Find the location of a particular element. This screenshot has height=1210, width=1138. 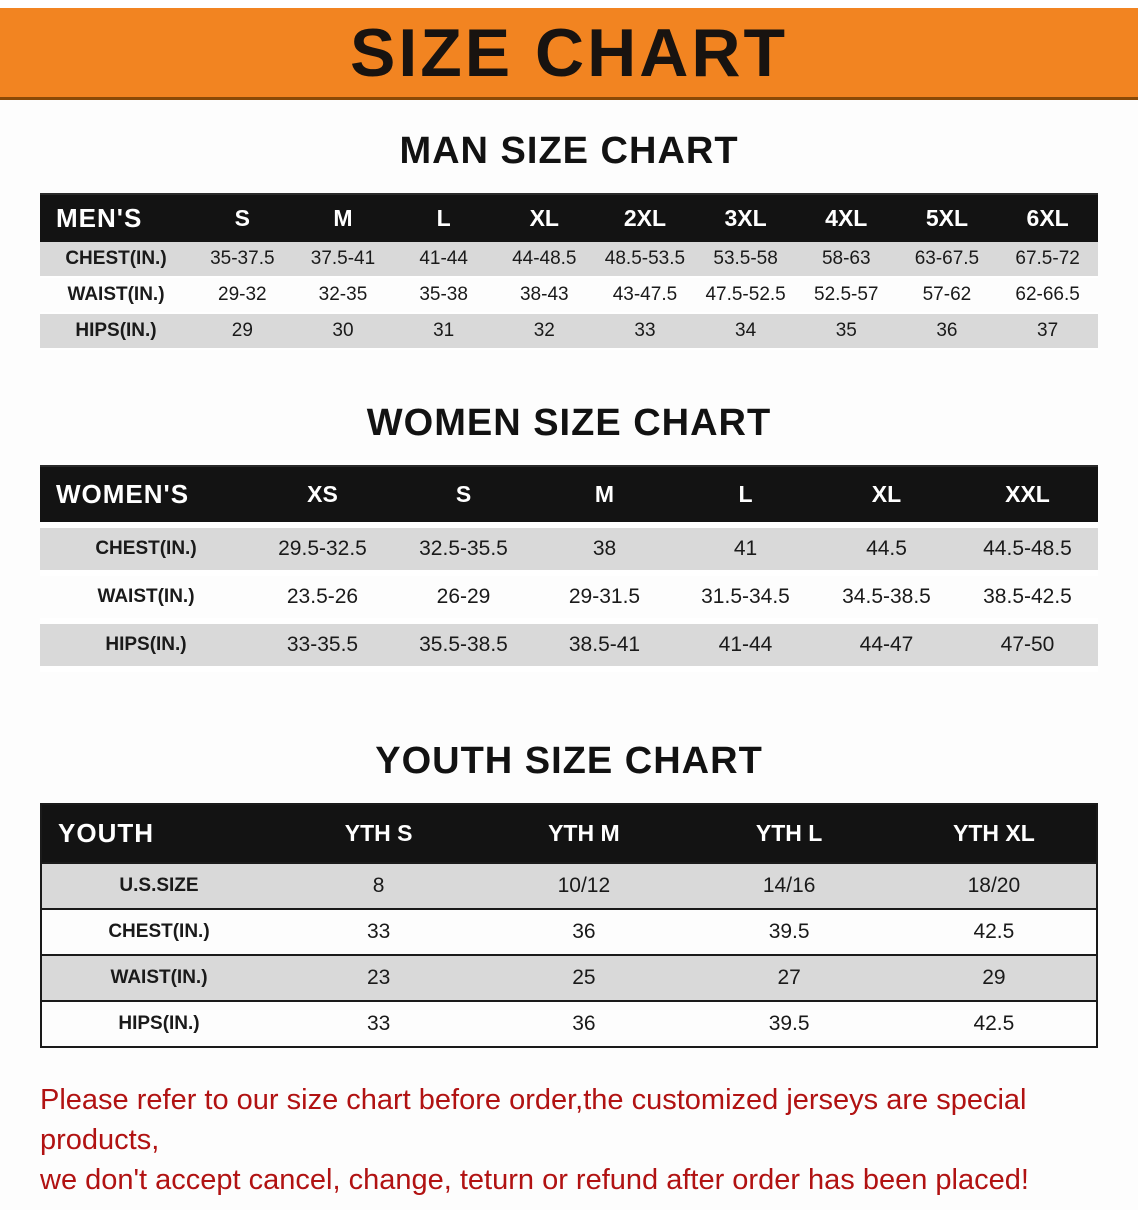

size-value-cell: 52.5-57 is located at coordinates (846, 294).